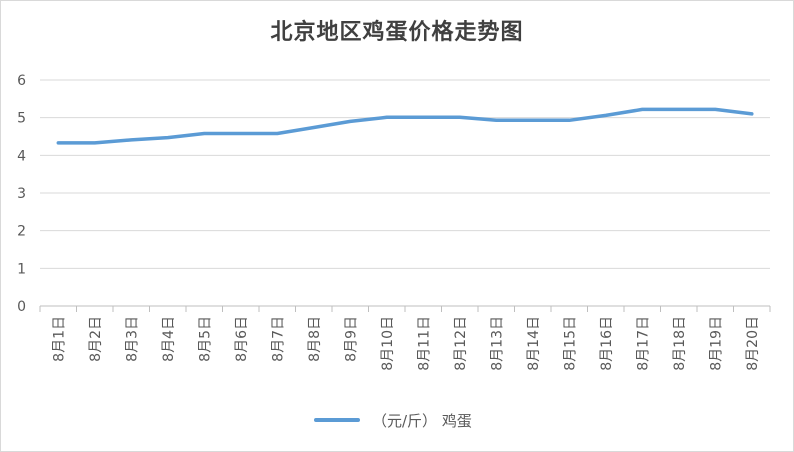 This screenshot has height=452, width=794. I want to click on x-tick-label: 8月17日, so click(643, 343).